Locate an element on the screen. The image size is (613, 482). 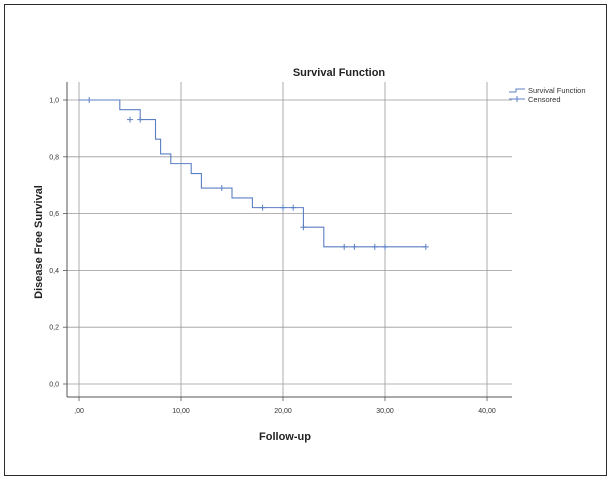
x-tick-label: 30,00 is located at coordinates (385, 411).